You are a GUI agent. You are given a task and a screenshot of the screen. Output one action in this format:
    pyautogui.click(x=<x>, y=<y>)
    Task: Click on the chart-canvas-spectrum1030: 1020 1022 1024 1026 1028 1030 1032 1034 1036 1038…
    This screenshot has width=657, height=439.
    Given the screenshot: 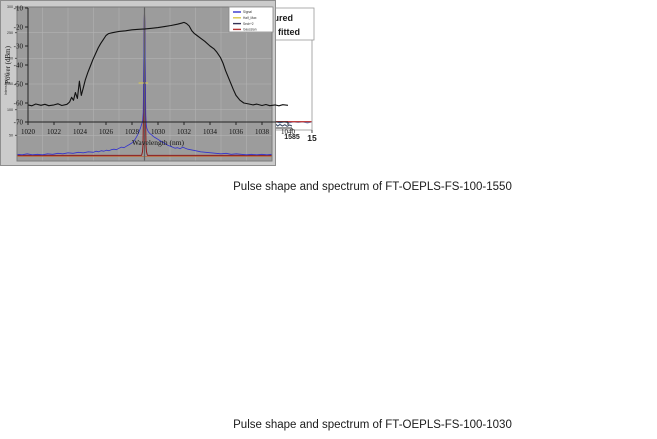 What is the action you would take?
    pyautogui.click(x=150, y=76)
    